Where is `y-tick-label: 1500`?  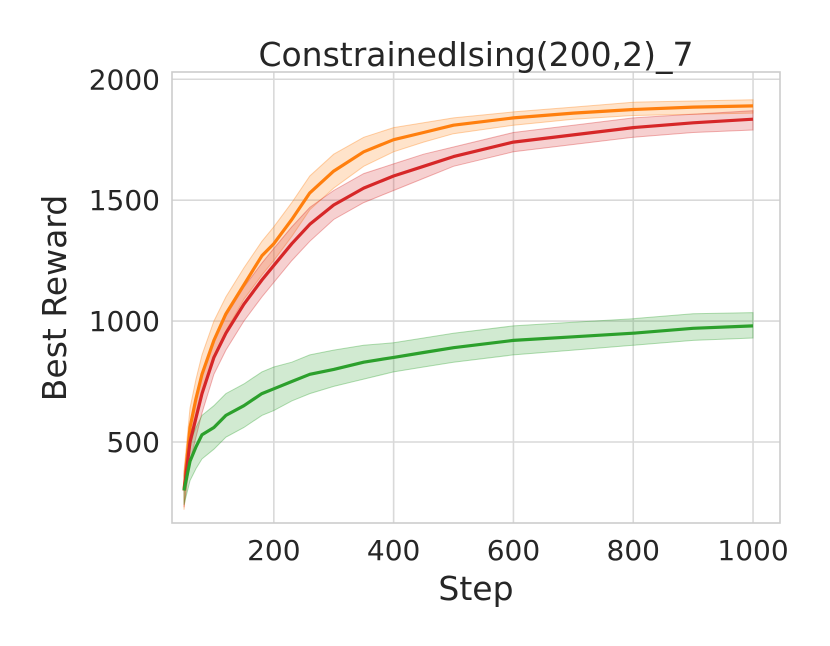
y-tick-label: 1500 is located at coordinates (124, 200).